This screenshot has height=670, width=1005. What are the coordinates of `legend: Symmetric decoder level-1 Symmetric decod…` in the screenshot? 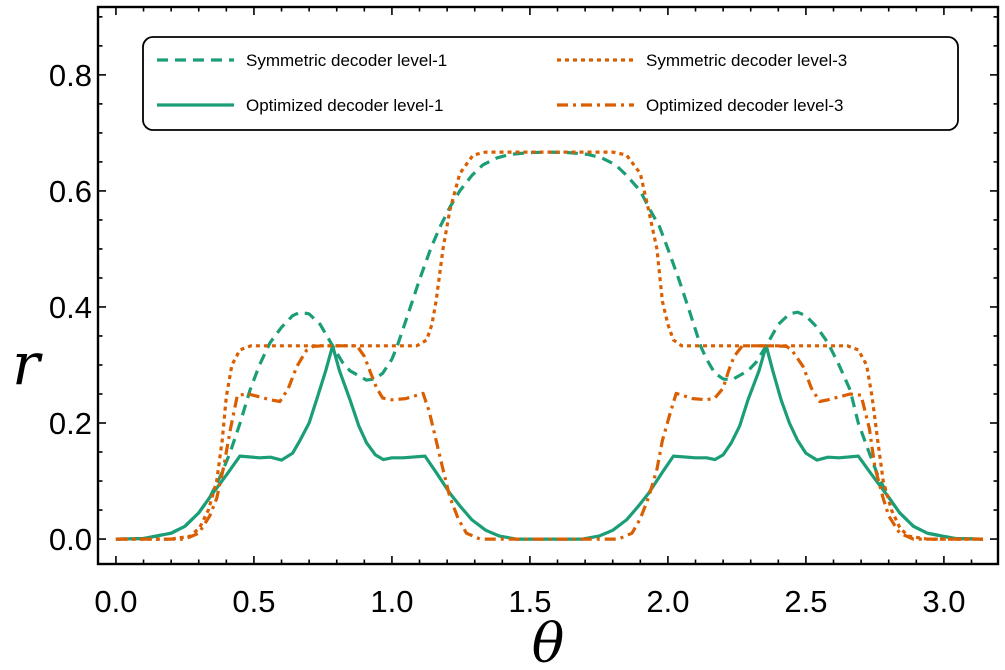 It's located at (550, 83).